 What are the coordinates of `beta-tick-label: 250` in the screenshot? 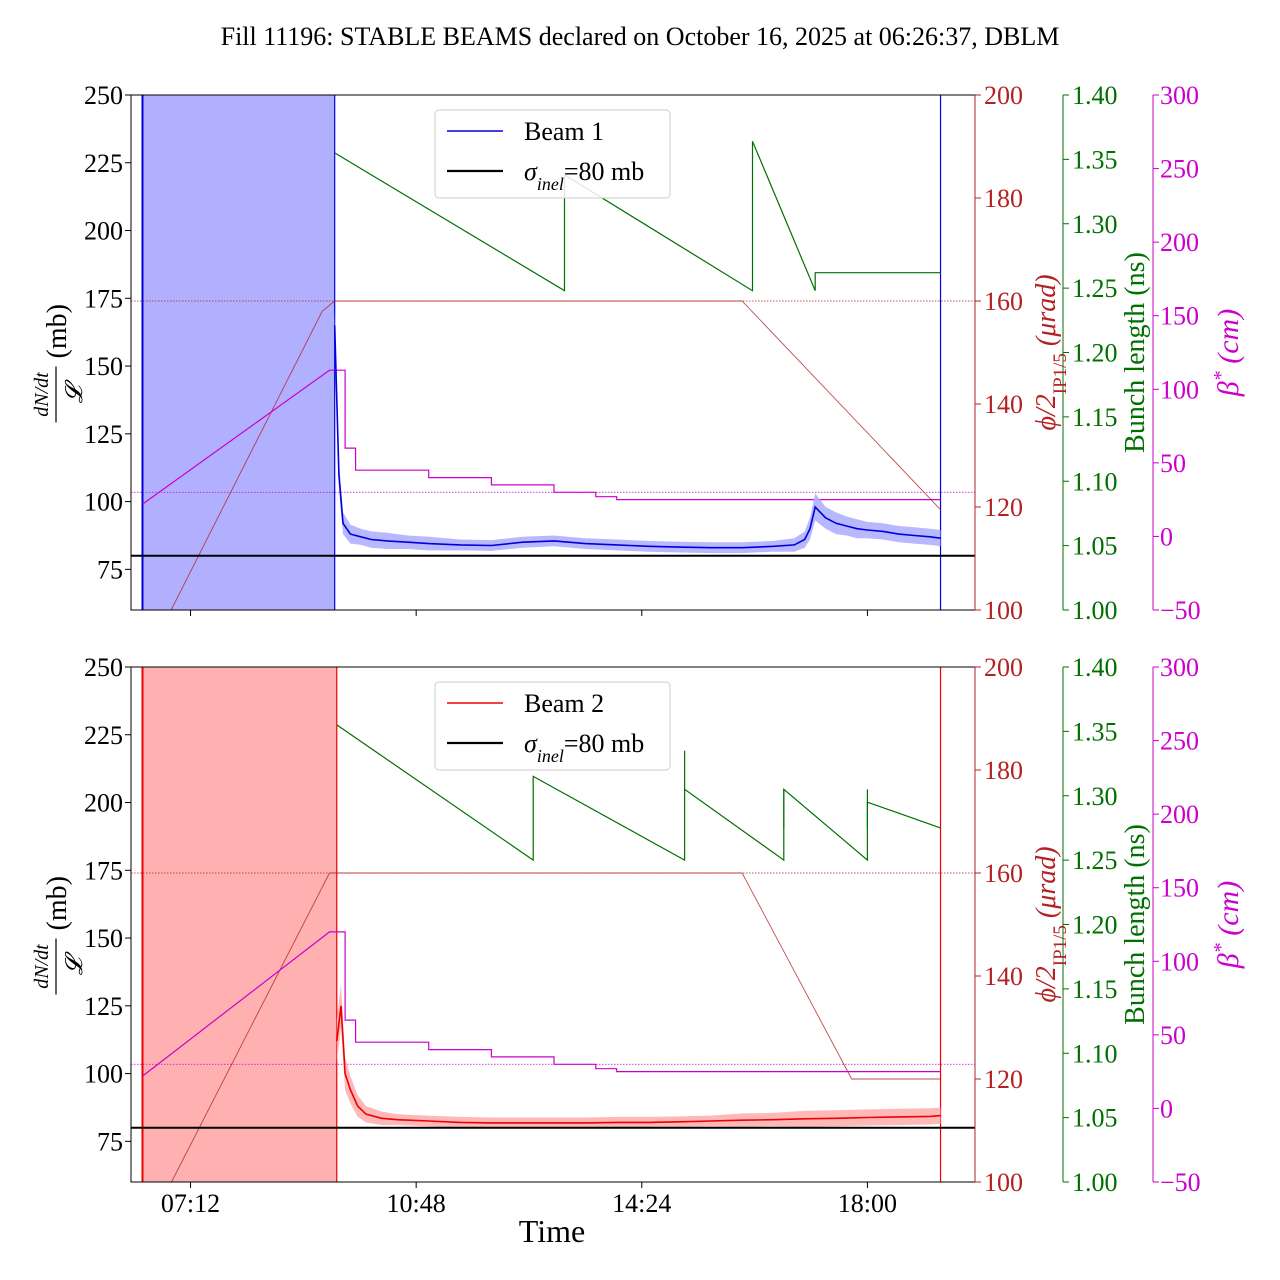 It's located at (1179, 741).